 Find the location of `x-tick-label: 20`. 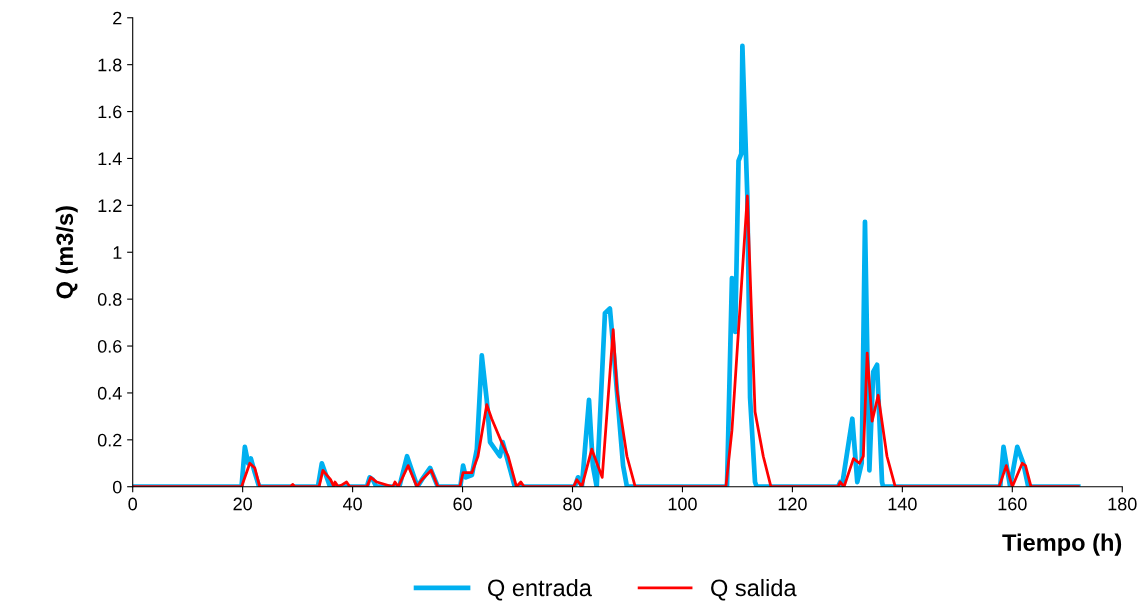

x-tick-label: 20 is located at coordinates (242, 504).